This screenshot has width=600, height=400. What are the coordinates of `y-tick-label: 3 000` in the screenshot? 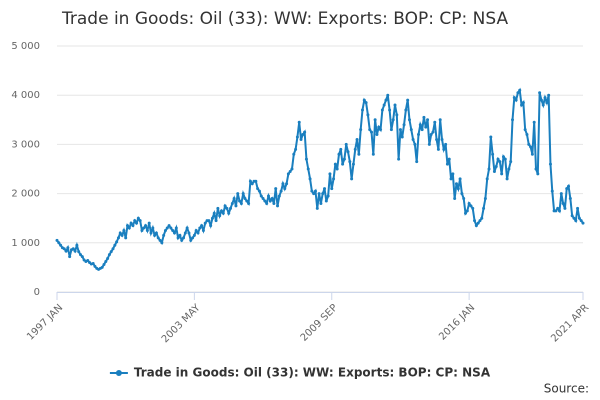 It's located at (25, 144).